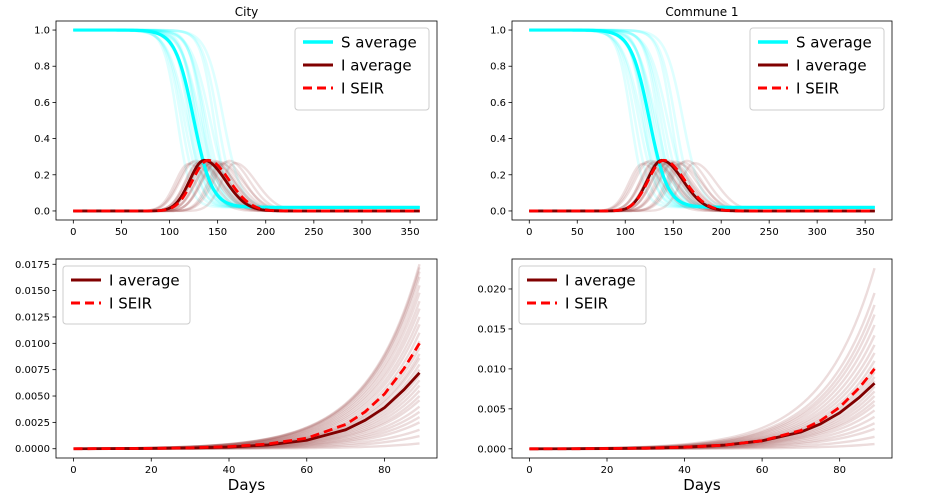 The height and width of the screenshot is (501, 927). What do you see at coordinates (32, 291) in the screenshot?
I see `y-tick-label: 0.0150` at bounding box center [32, 291].